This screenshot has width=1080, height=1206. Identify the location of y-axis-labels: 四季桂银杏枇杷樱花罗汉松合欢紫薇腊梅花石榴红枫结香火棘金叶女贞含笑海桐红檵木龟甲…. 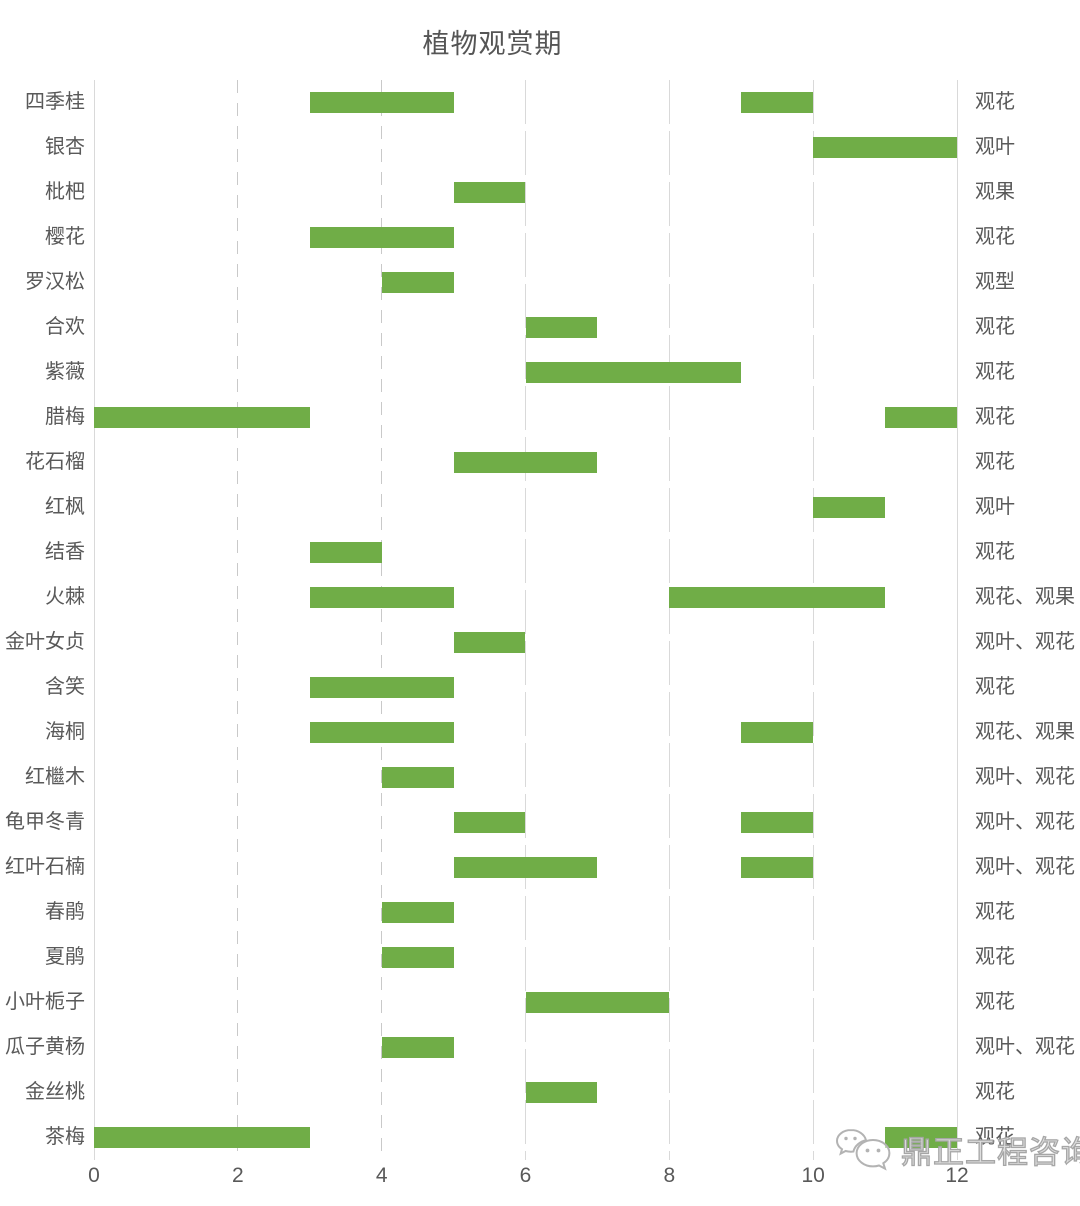
(42, 620).